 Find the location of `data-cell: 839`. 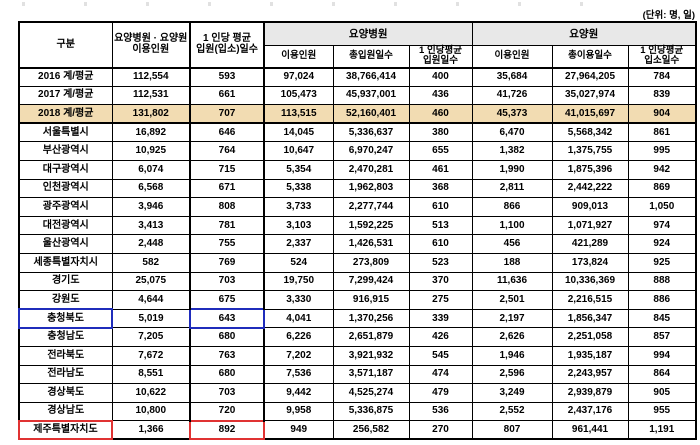

data-cell: 839 is located at coordinates (662, 95).